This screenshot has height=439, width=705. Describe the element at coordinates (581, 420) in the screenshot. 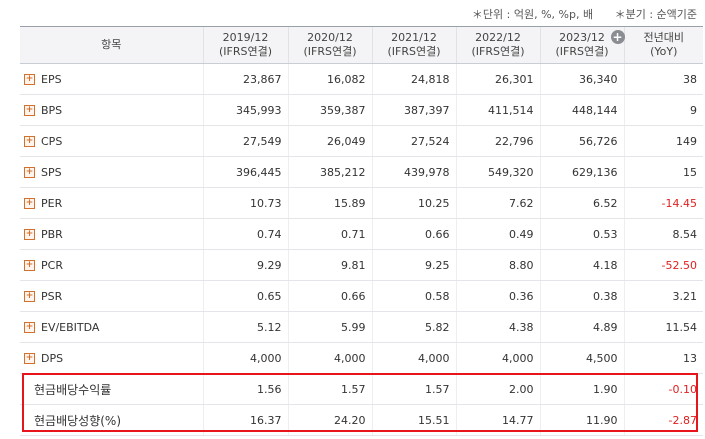

I see `value-cell: 11.90` at that location.